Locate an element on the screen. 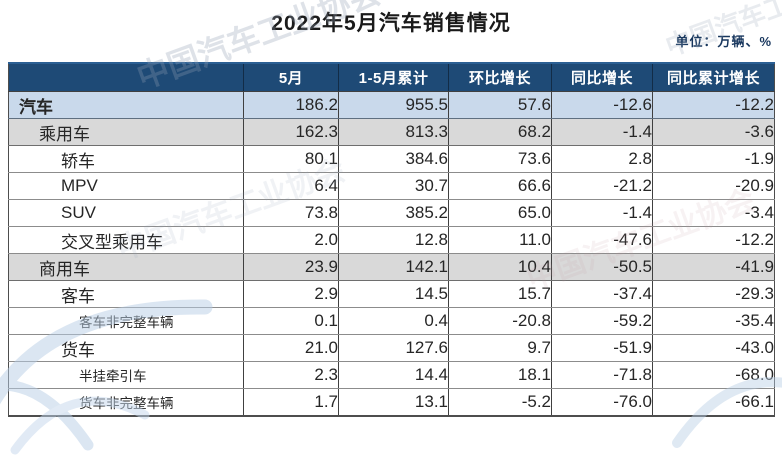  row-label: 商用车 is located at coordinates (126, 267).